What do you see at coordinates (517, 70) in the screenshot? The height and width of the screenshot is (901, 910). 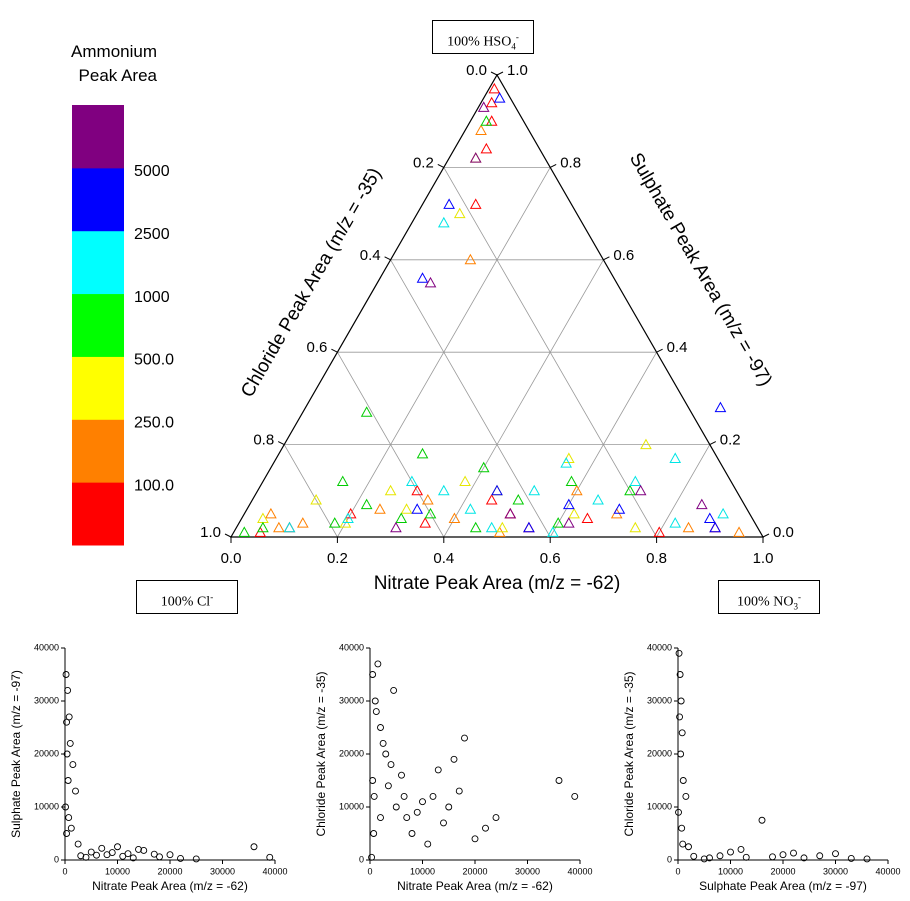 I see `right-tick-label: 1.0` at bounding box center [517, 70].